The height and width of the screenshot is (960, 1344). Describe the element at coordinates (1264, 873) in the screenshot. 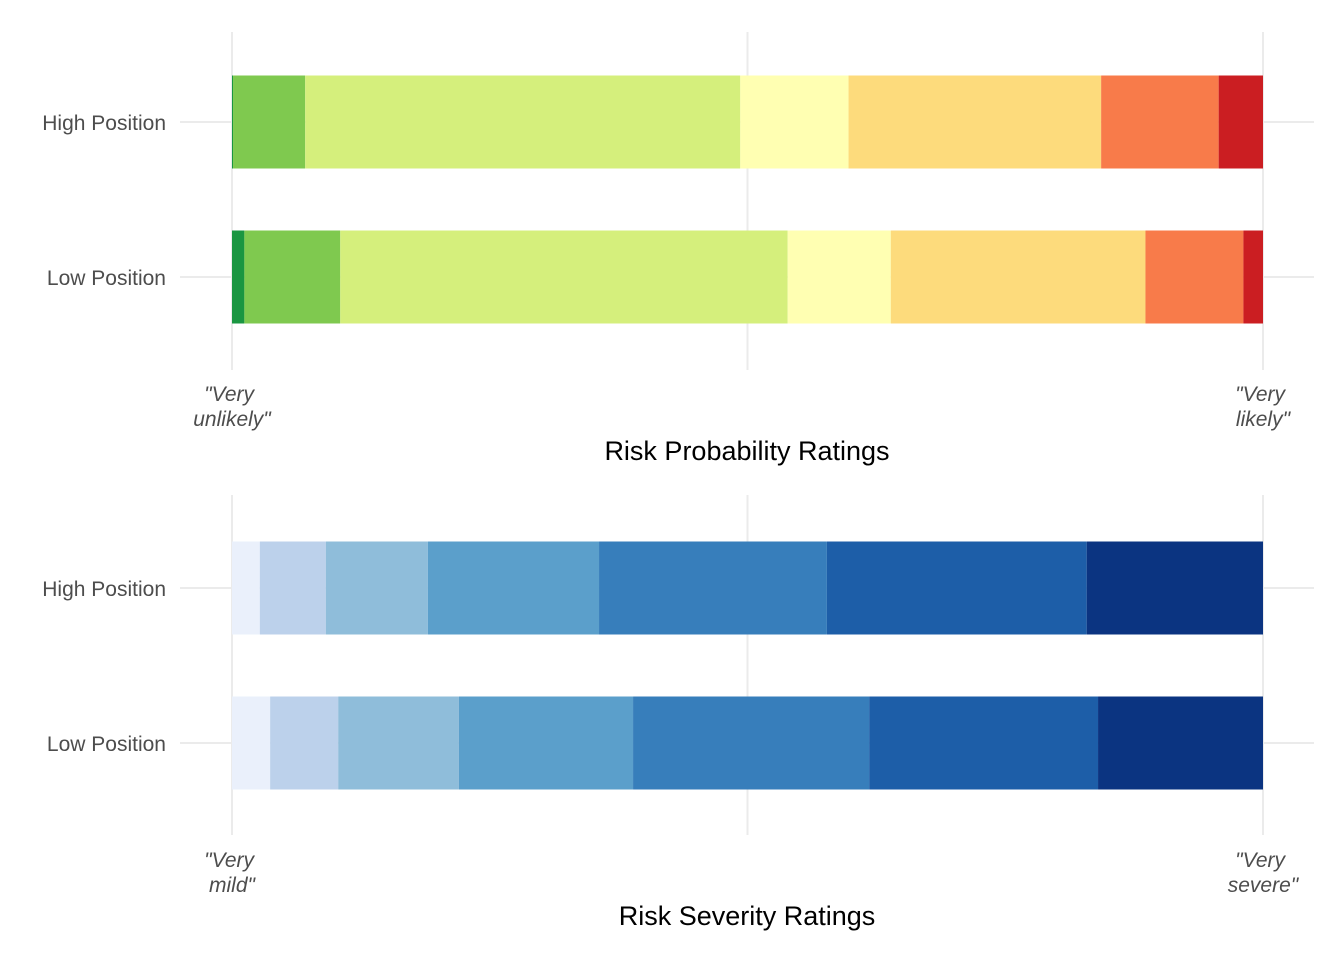

I see `severity-end-label-right: "Very severe"` at that location.